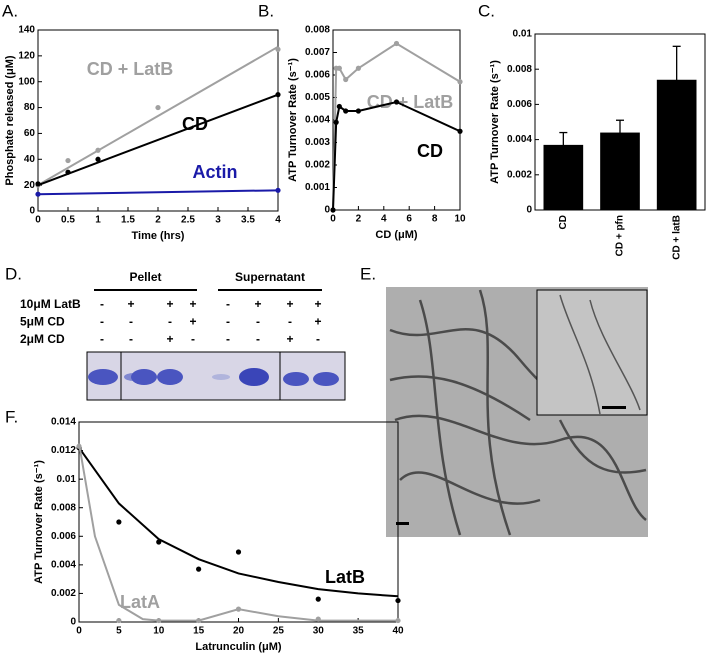 Image resolution: width=713 pixels, height=657 pixels. What do you see at coordinates (10, 10) in the screenshot?
I see `panel-letter: A.` at bounding box center [10, 10].